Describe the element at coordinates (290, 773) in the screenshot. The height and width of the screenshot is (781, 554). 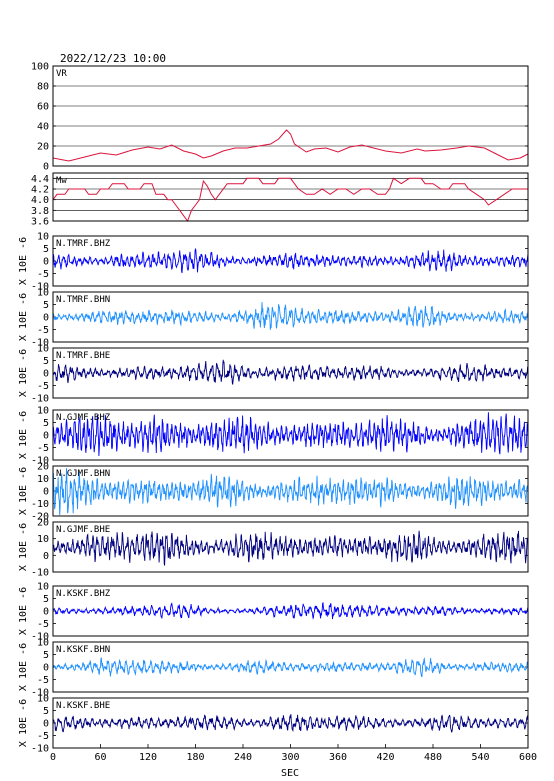
I see `x-axis-unit: SEC` at that location.